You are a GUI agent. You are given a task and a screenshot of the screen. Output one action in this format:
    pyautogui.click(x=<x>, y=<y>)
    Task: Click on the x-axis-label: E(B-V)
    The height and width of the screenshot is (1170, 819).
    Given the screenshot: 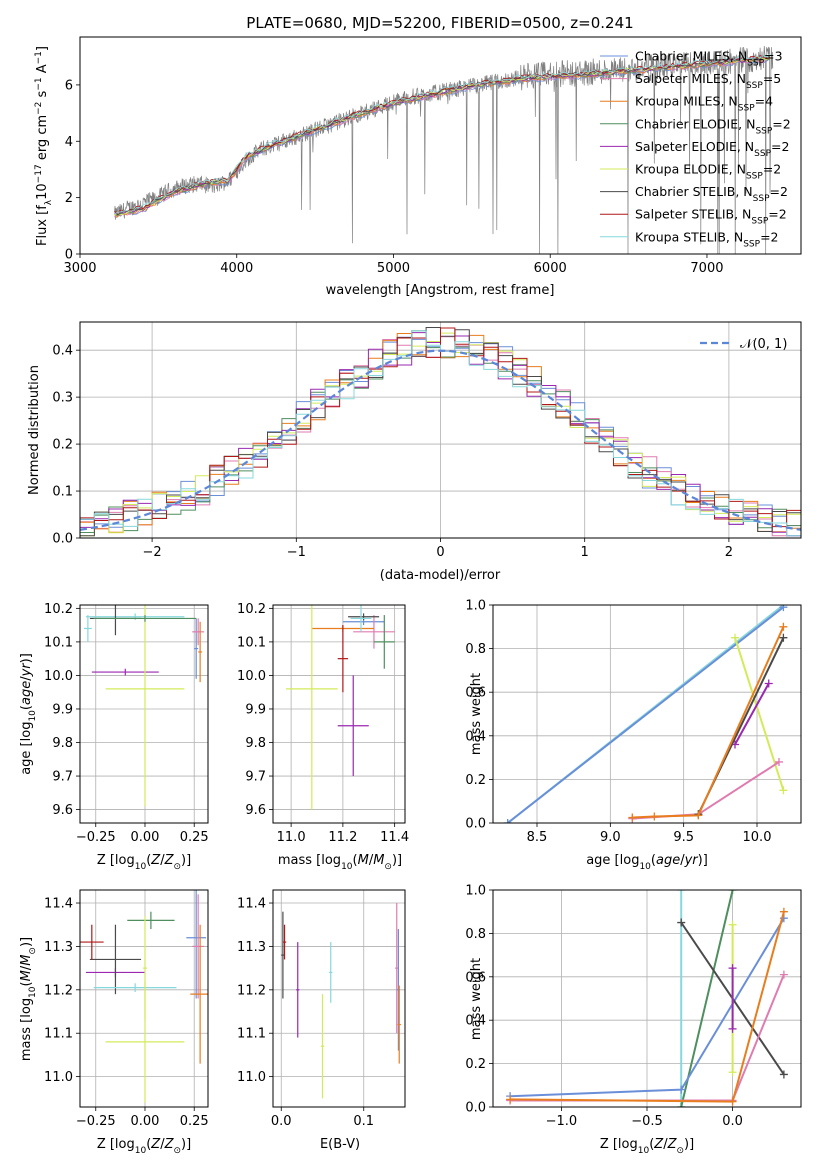 What is the action you would take?
    pyautogui.click(x=340, y=1144)
    